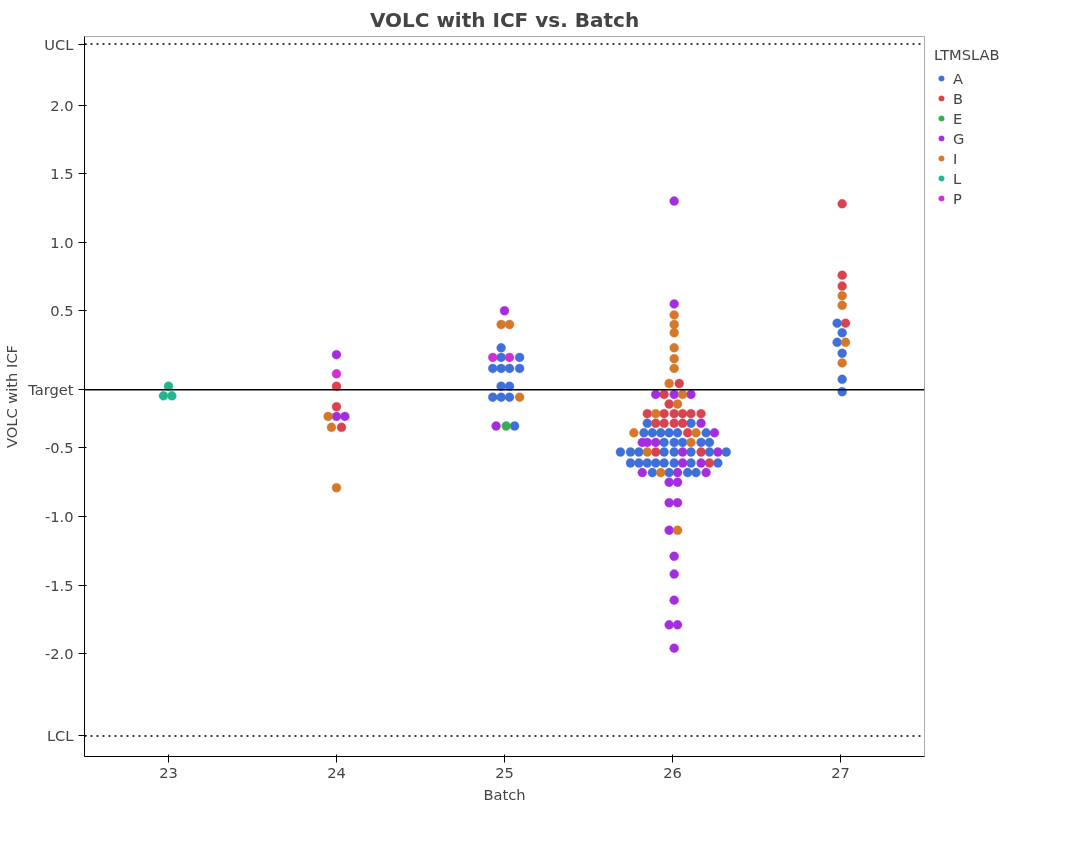 This screenshot has height=859, width=1088. What do you see at coordinates (958, 178) in the screenshot?
I see `legend-label: L` at bounding box center [958, 178].